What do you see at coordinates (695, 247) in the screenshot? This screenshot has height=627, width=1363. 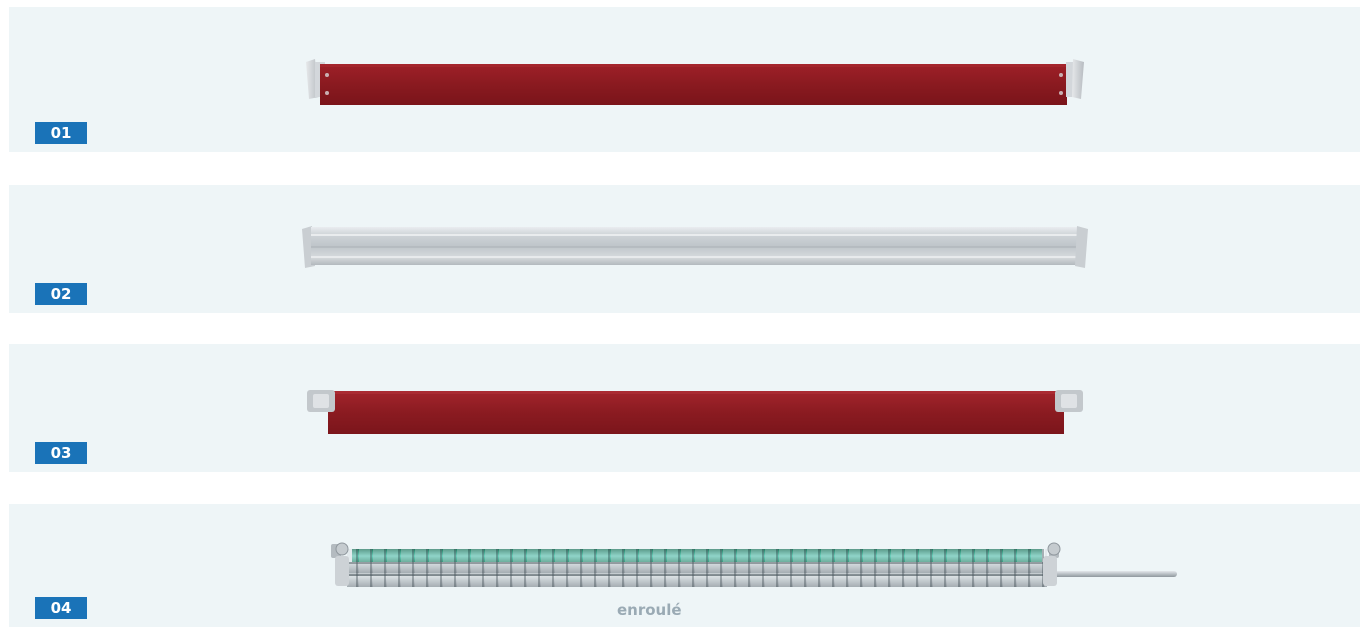 I see `aluminium-toeboard-icon` at bounding box center [695, 247].